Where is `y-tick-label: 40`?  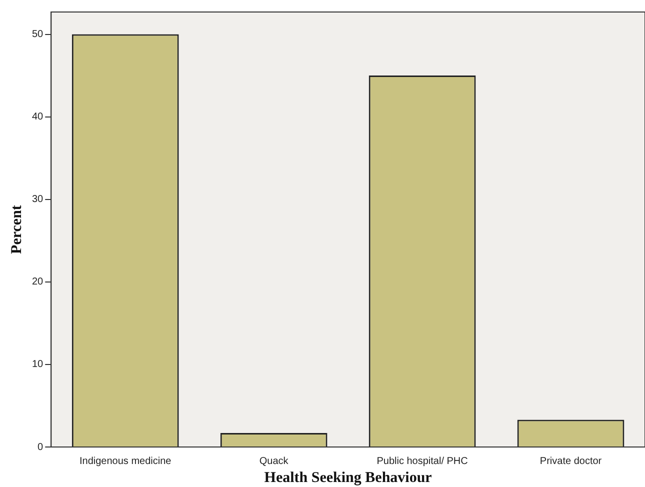
y-tick-label: 40 is located at coordinates (38, 117).